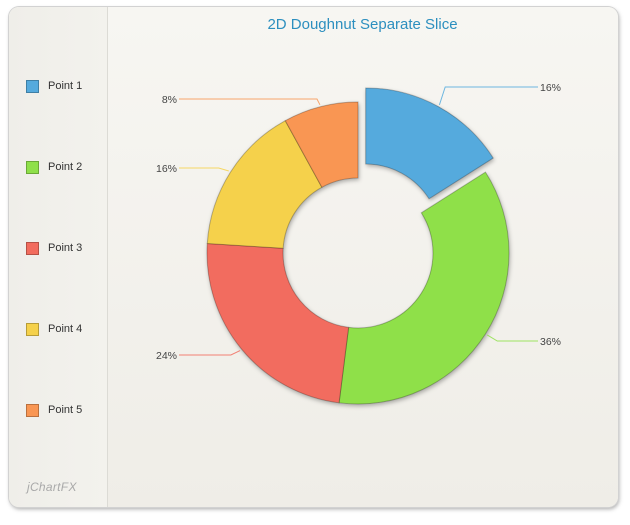 The image size is (630, 525). I want to click on legend-item-point-4: Point 4, so click(54, 329).